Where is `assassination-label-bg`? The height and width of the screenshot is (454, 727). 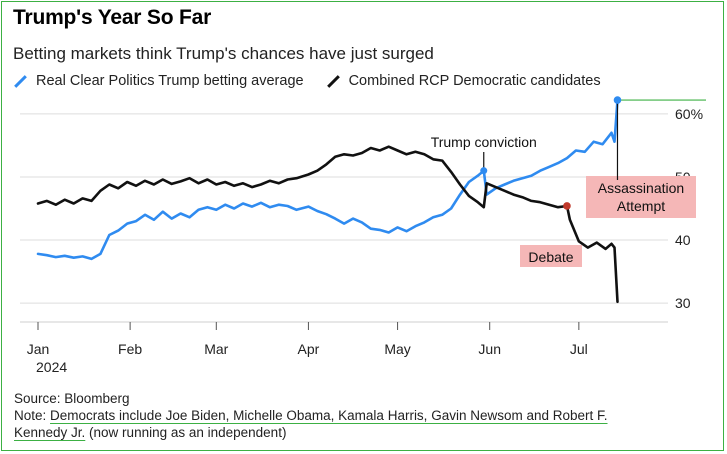
assassination-label-bg is located at coordinates (641, 197).